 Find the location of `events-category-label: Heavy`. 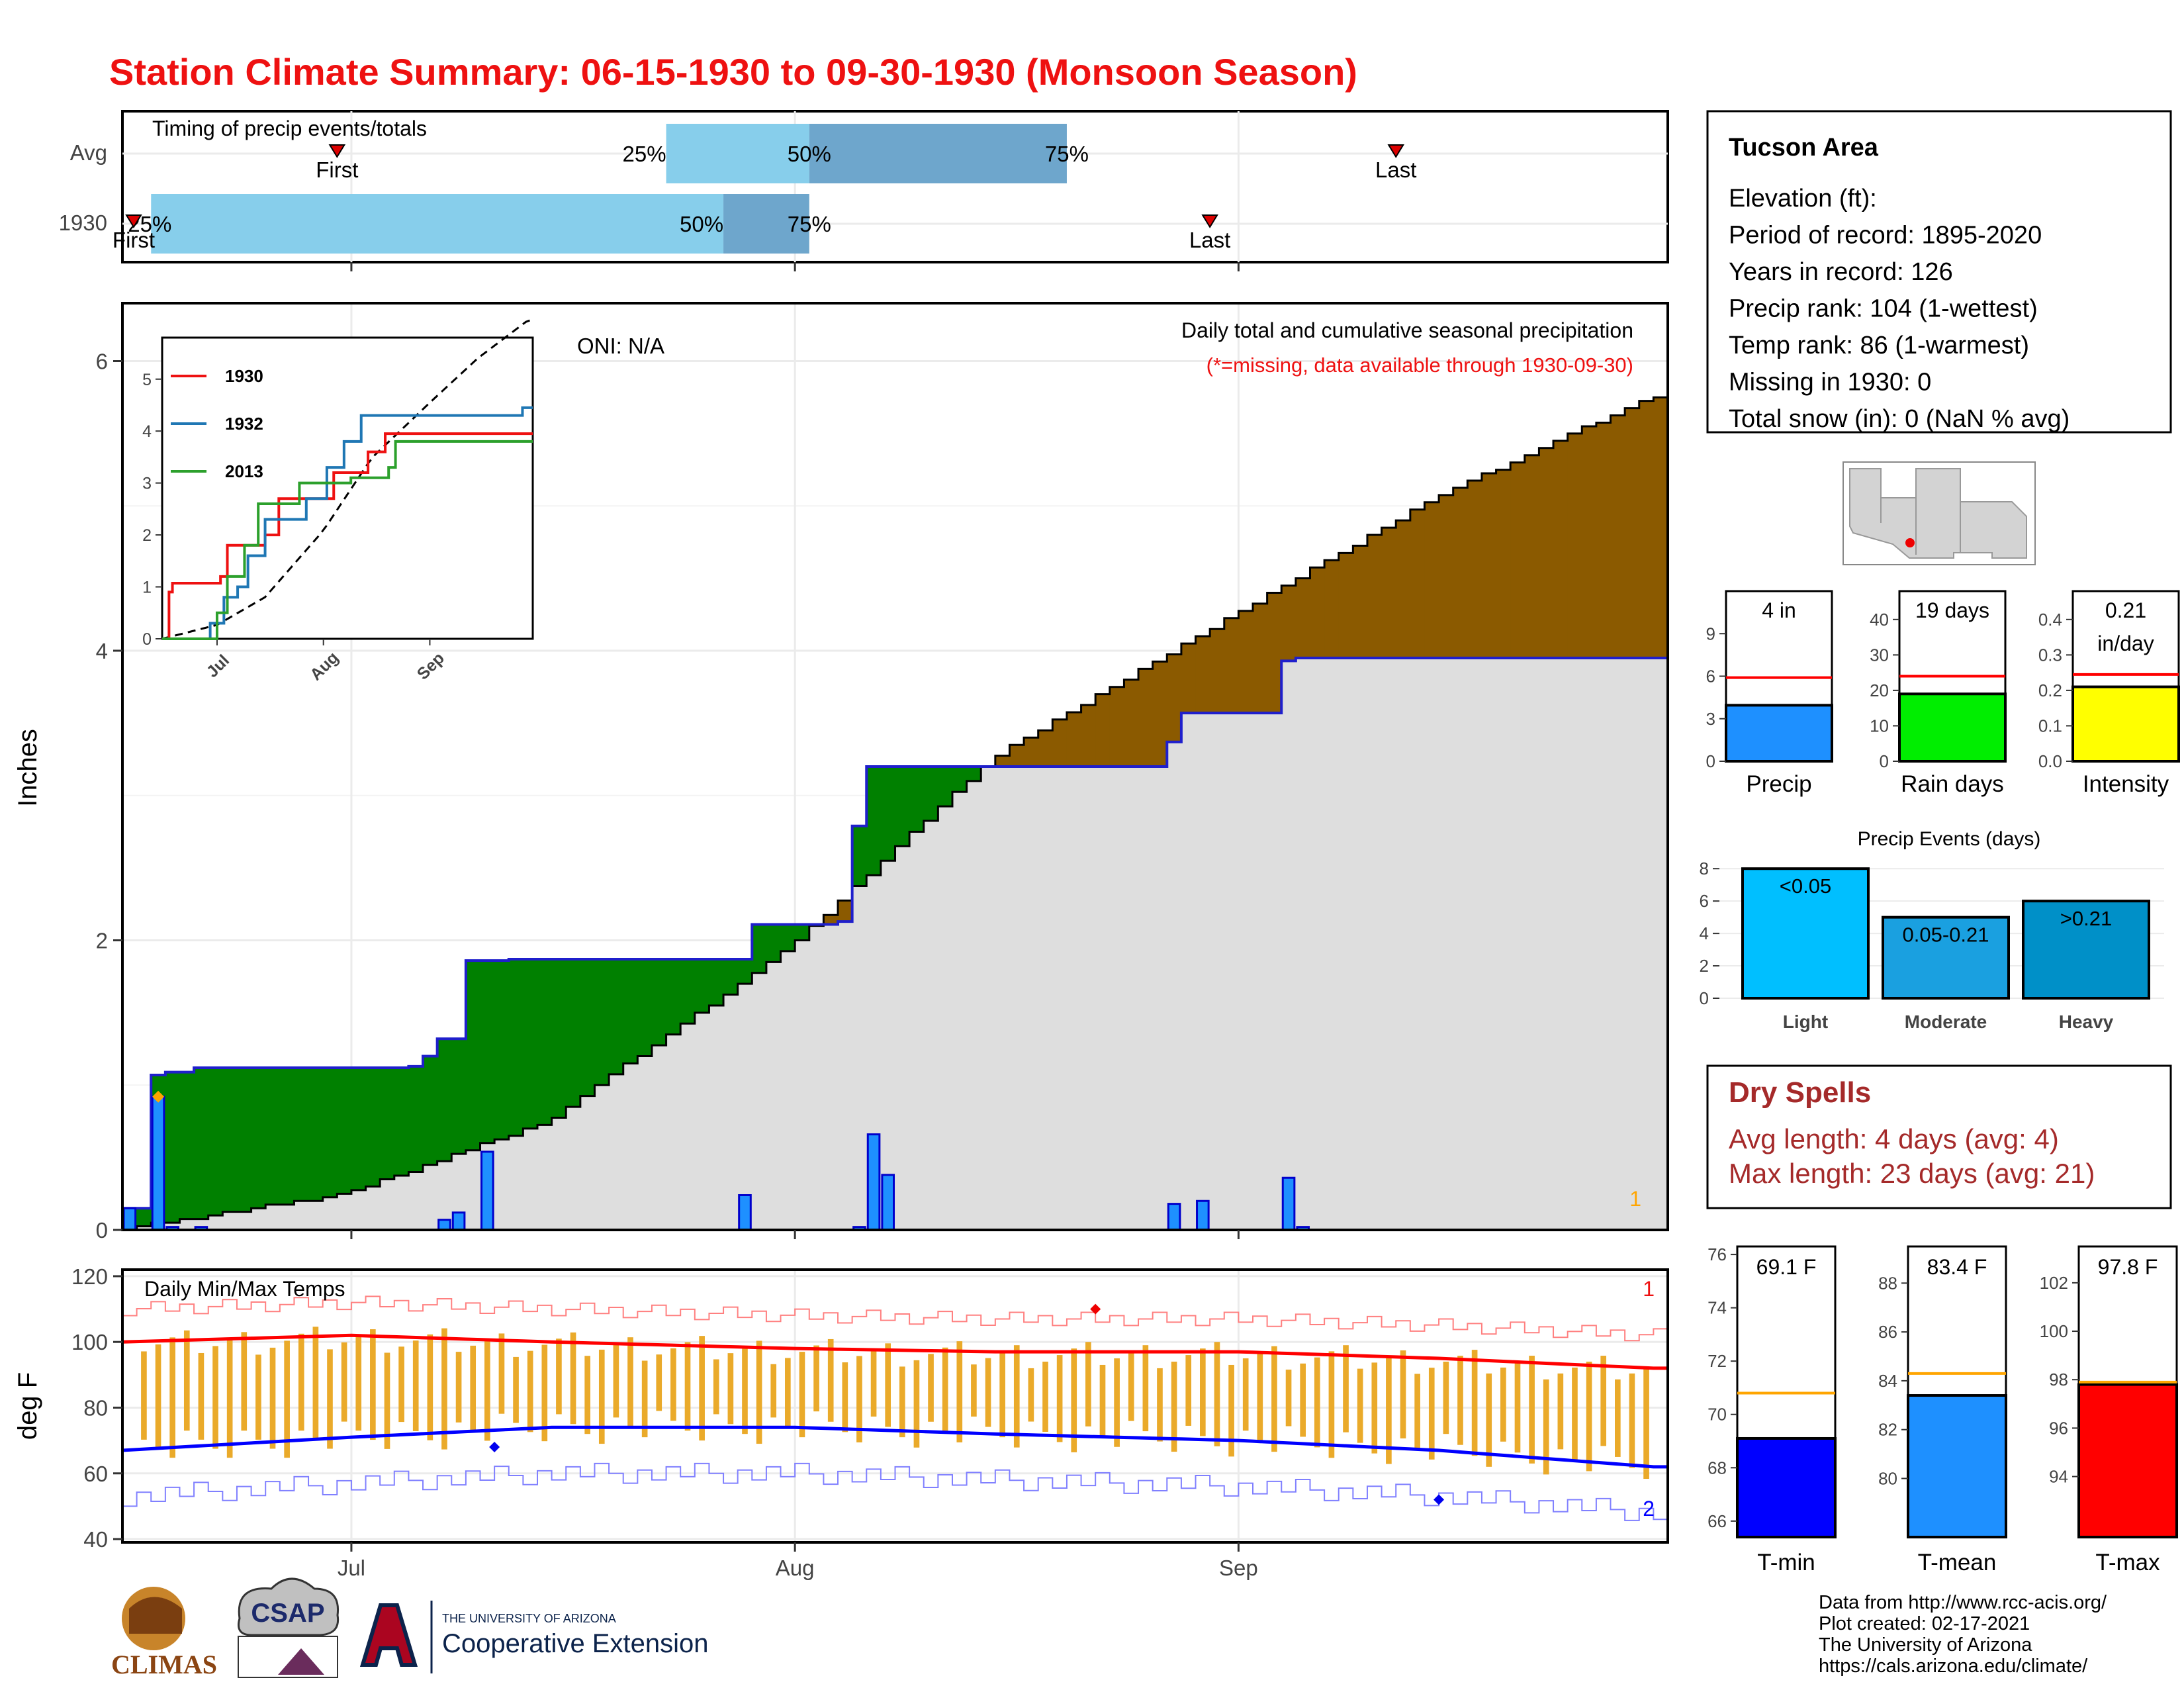

events-category-label: Heavy is located at coordinates (2086, 1021).